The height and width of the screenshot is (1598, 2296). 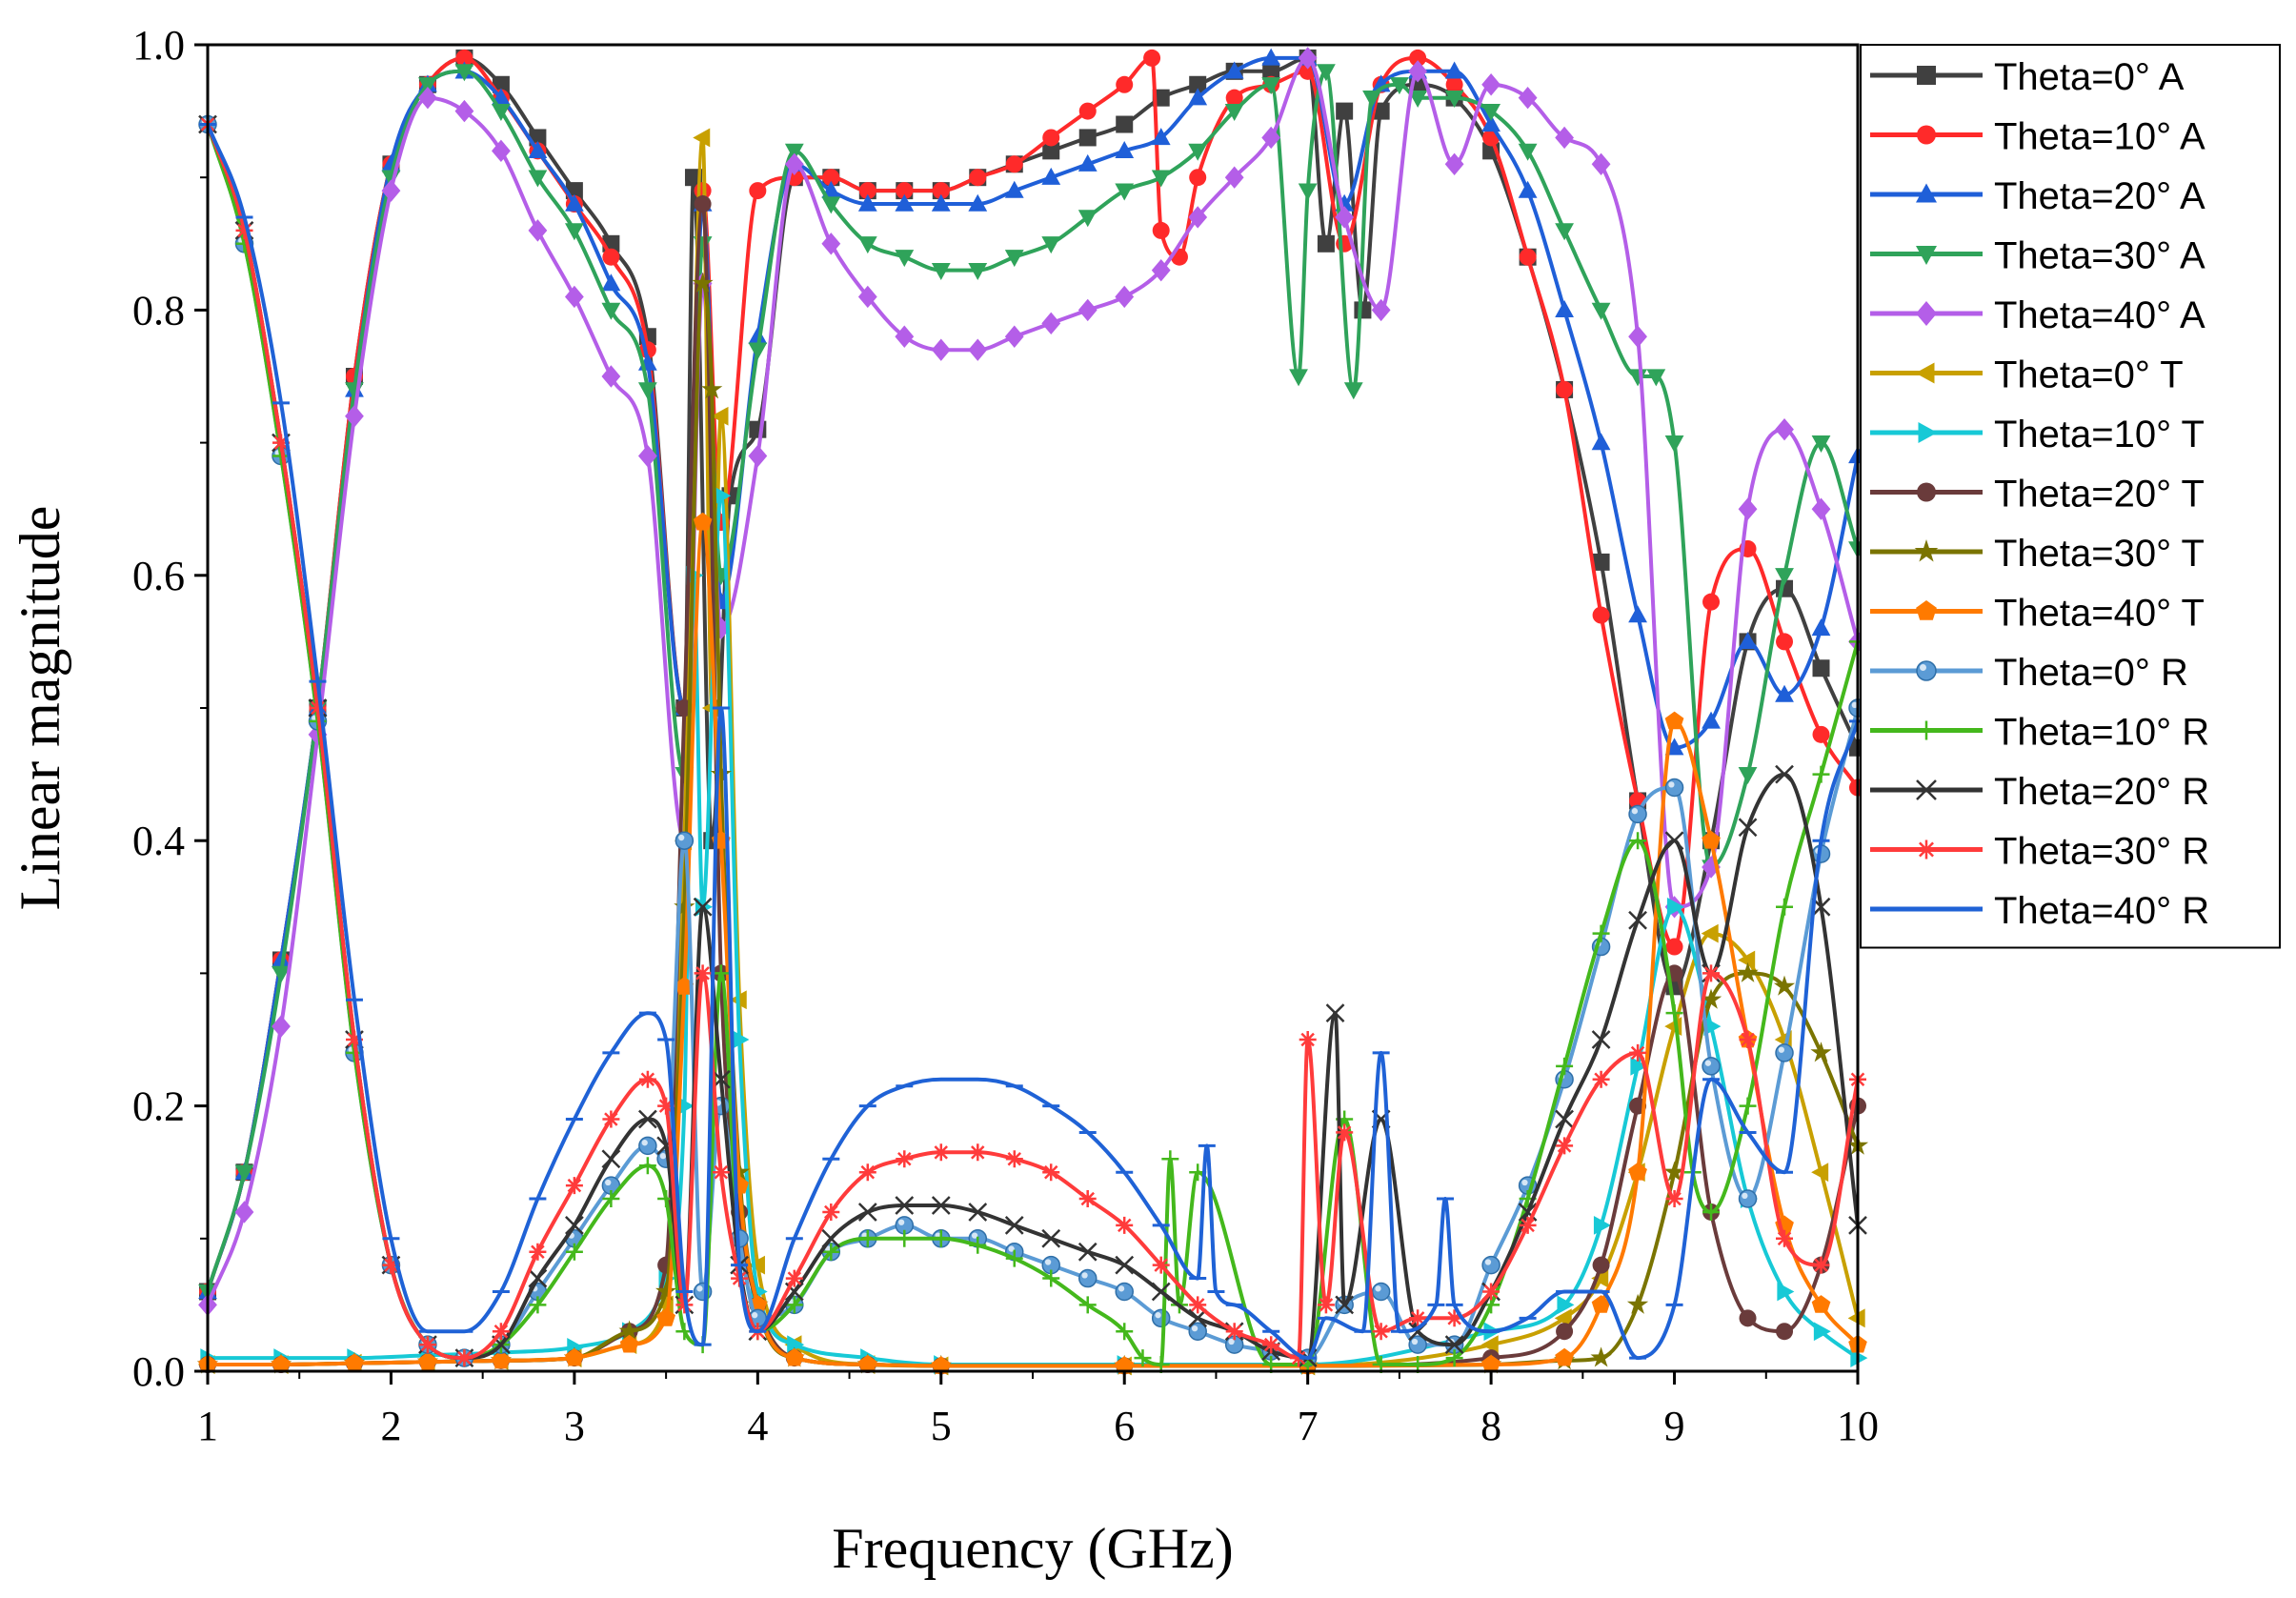 I want to click on legend-label: Theta=20° R, so click(x=2101, y=792).